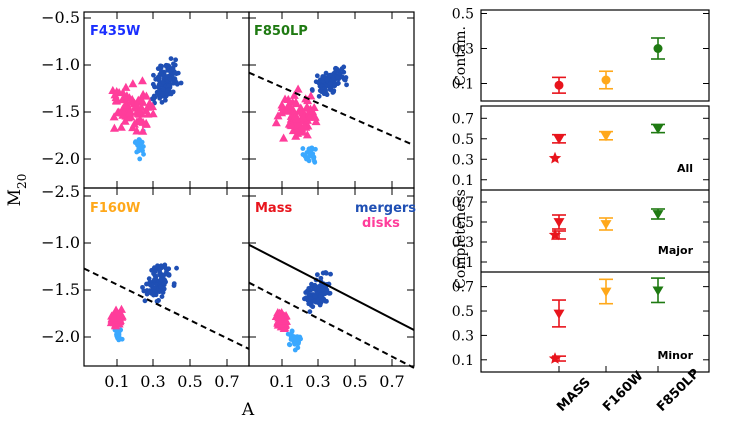 This screenshot has width=747, height=427. Describe the element at coordinates (574, 395) in the screenshot. I see `xcat-mass-group: MASS` at that location.